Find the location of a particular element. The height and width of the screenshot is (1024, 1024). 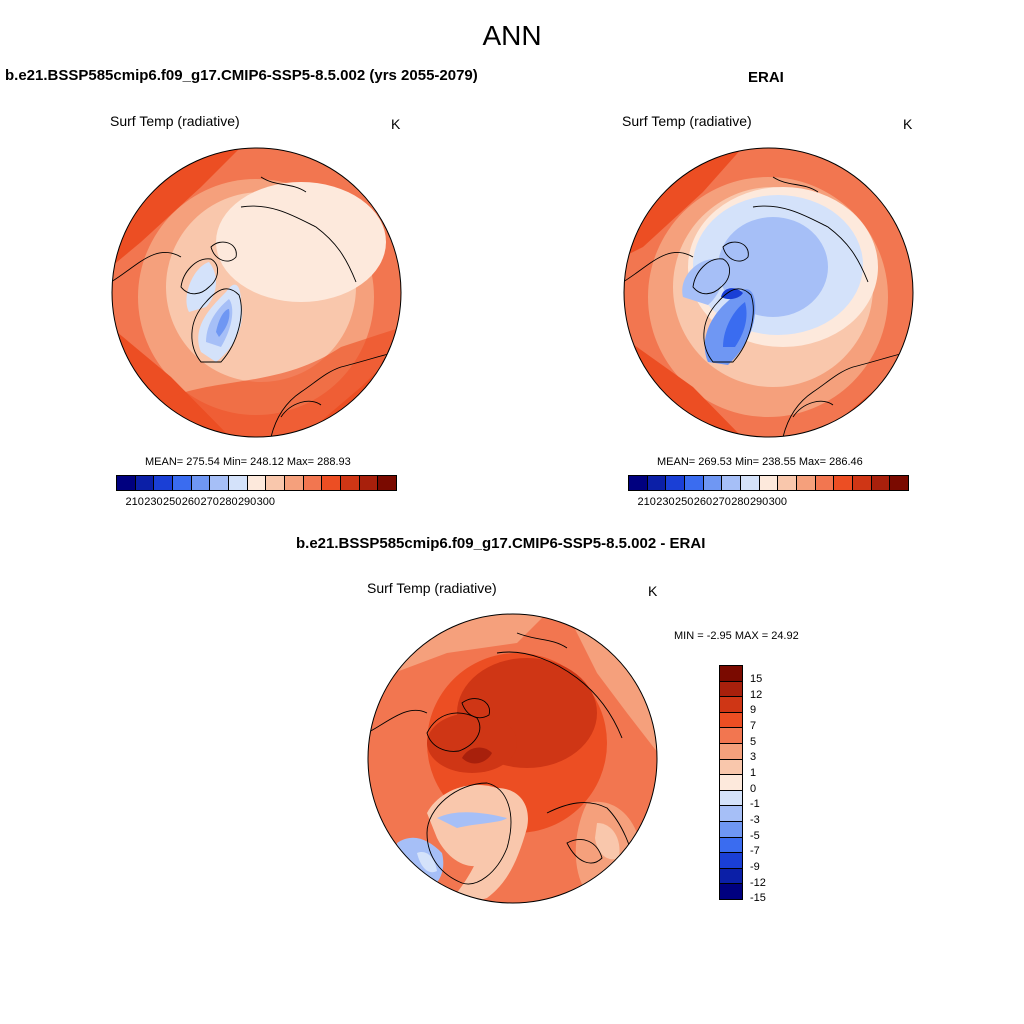

colorbar-tick-label: 15 is located at coordinates (756, 679).